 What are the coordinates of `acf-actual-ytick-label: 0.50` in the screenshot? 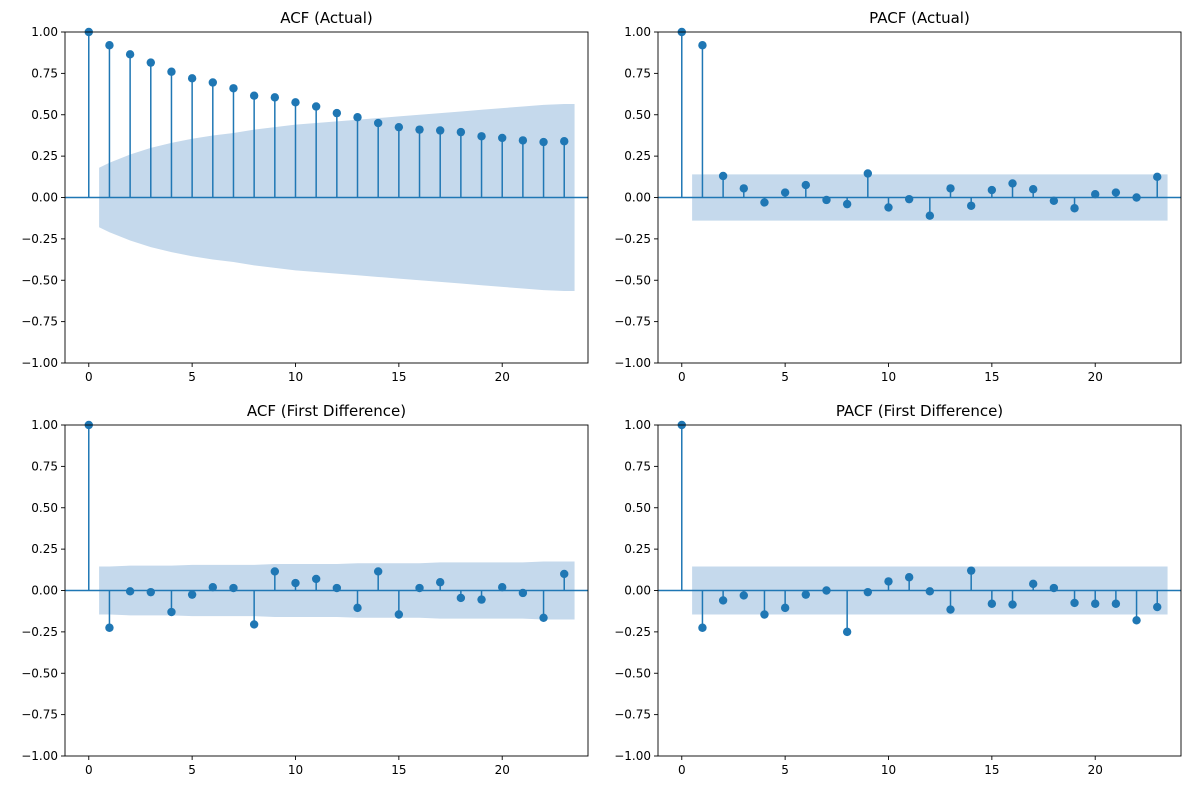 It's located at (44, 115).